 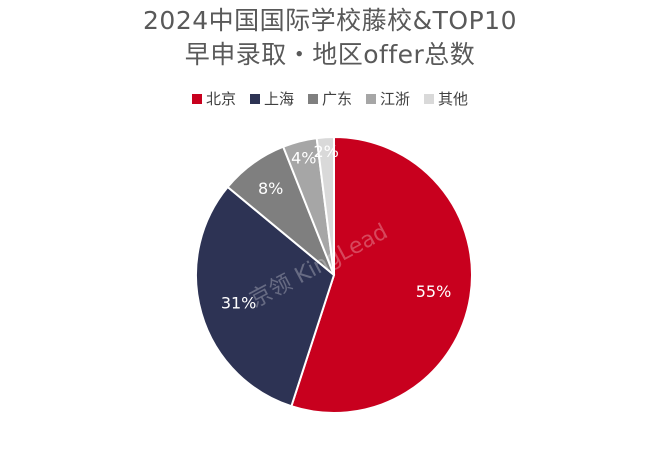 I want to click on slice-label-other: 2%, so click(x=326, y=151).